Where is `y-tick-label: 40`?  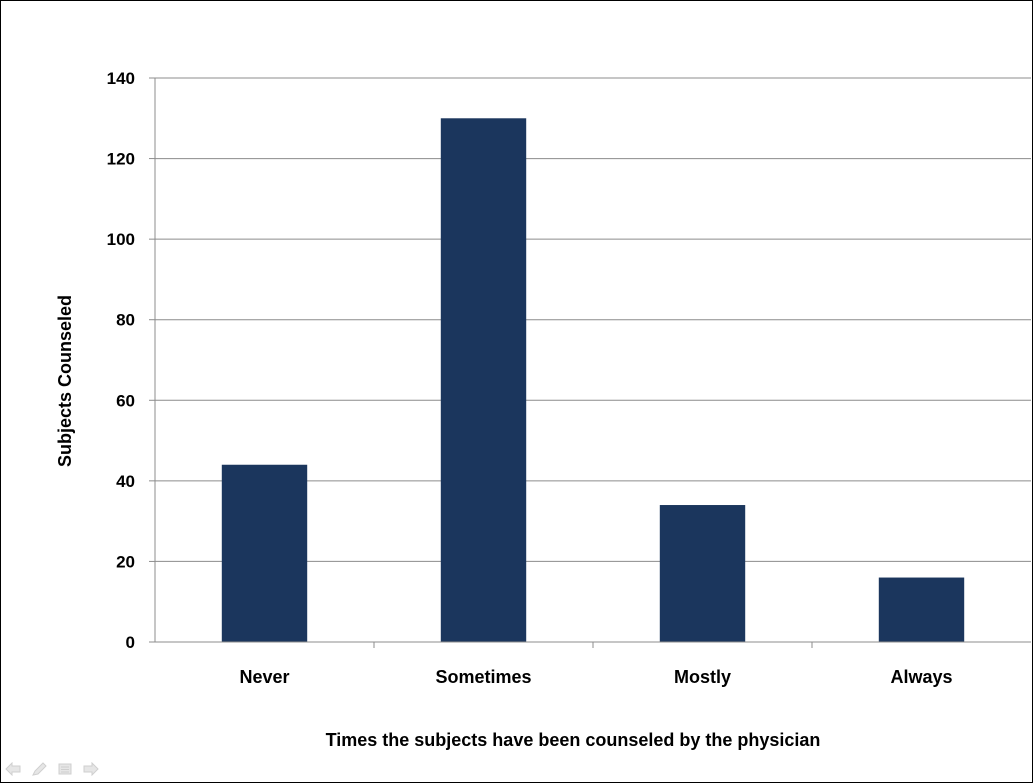 y-tick-label: 40 is located at coordinates (125, 481).